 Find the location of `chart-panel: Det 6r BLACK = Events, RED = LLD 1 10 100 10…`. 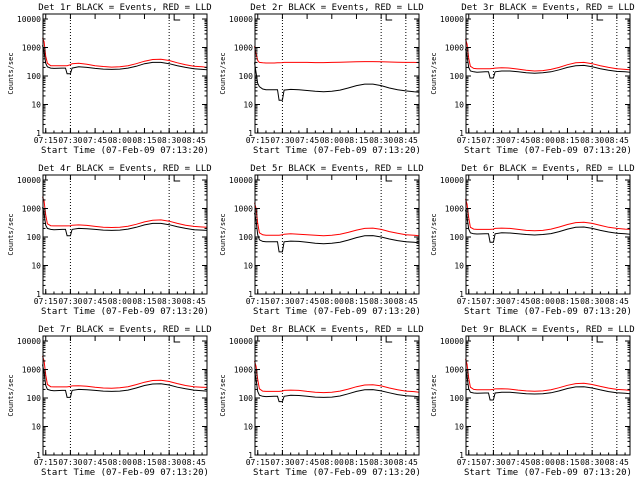

chart-panel: Det 6r BLACK = Events, RED = LLD 1 10 100 10… is located at coordinates (532, 240).